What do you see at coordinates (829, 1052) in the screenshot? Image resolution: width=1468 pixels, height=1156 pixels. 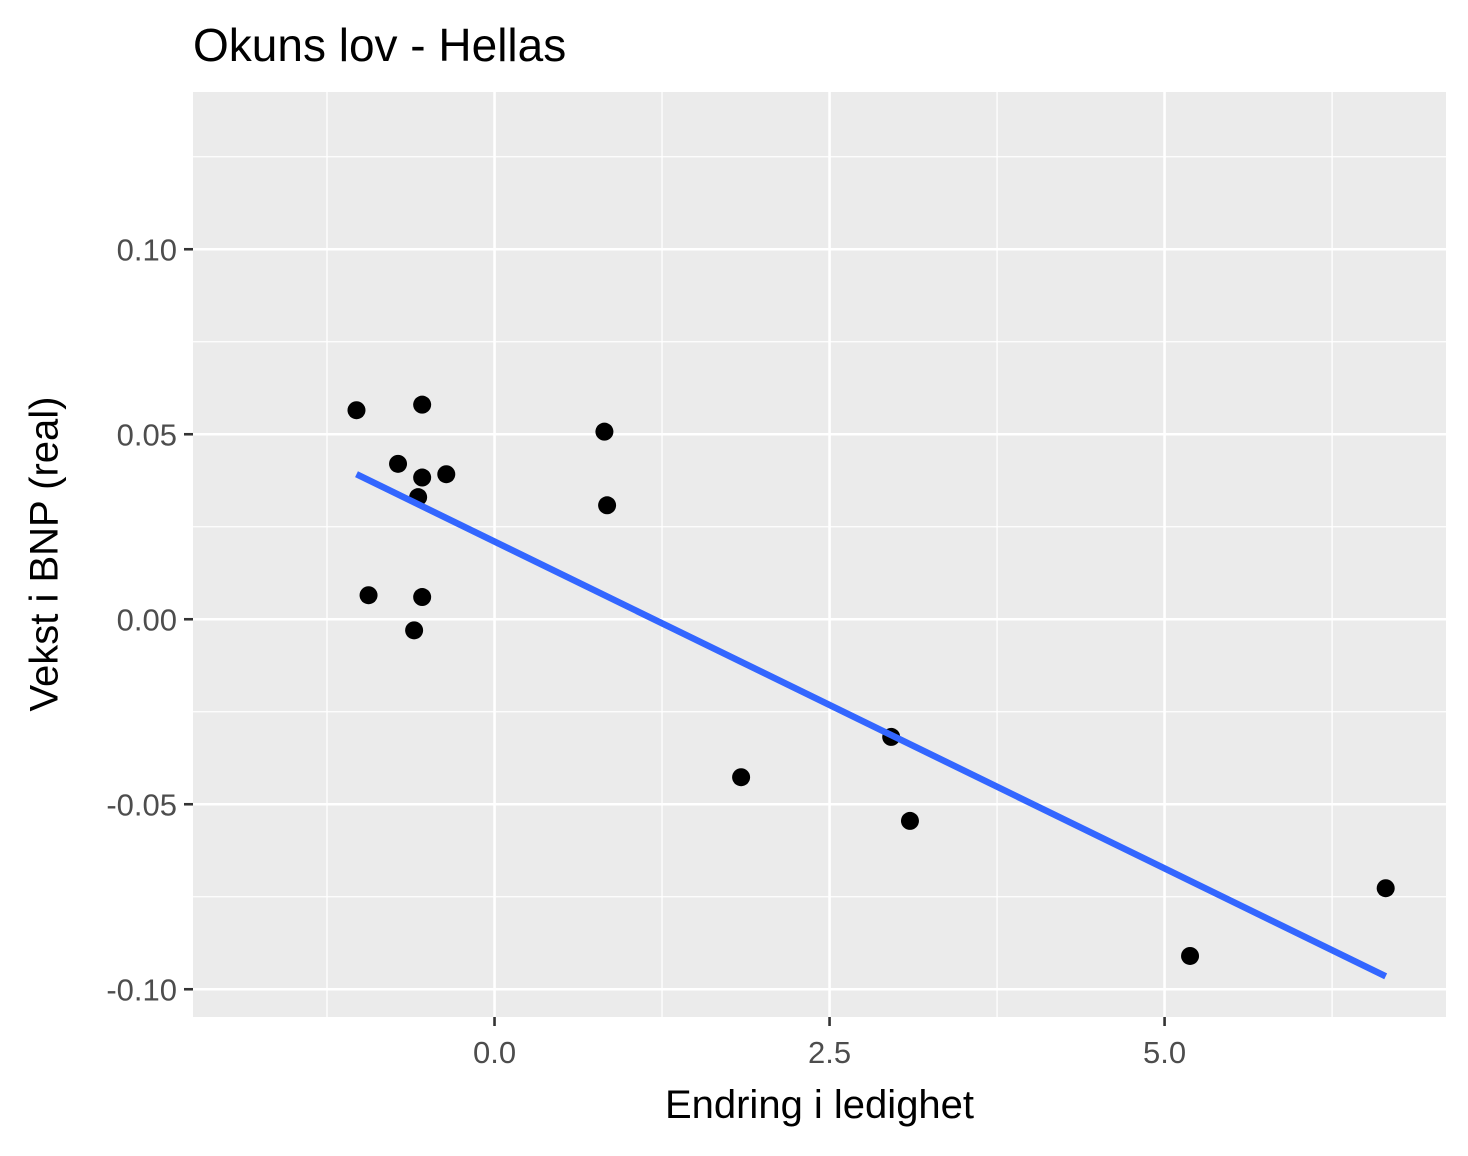 I see `x-tick-label: 2.5` at bounding box center [829, 1052].